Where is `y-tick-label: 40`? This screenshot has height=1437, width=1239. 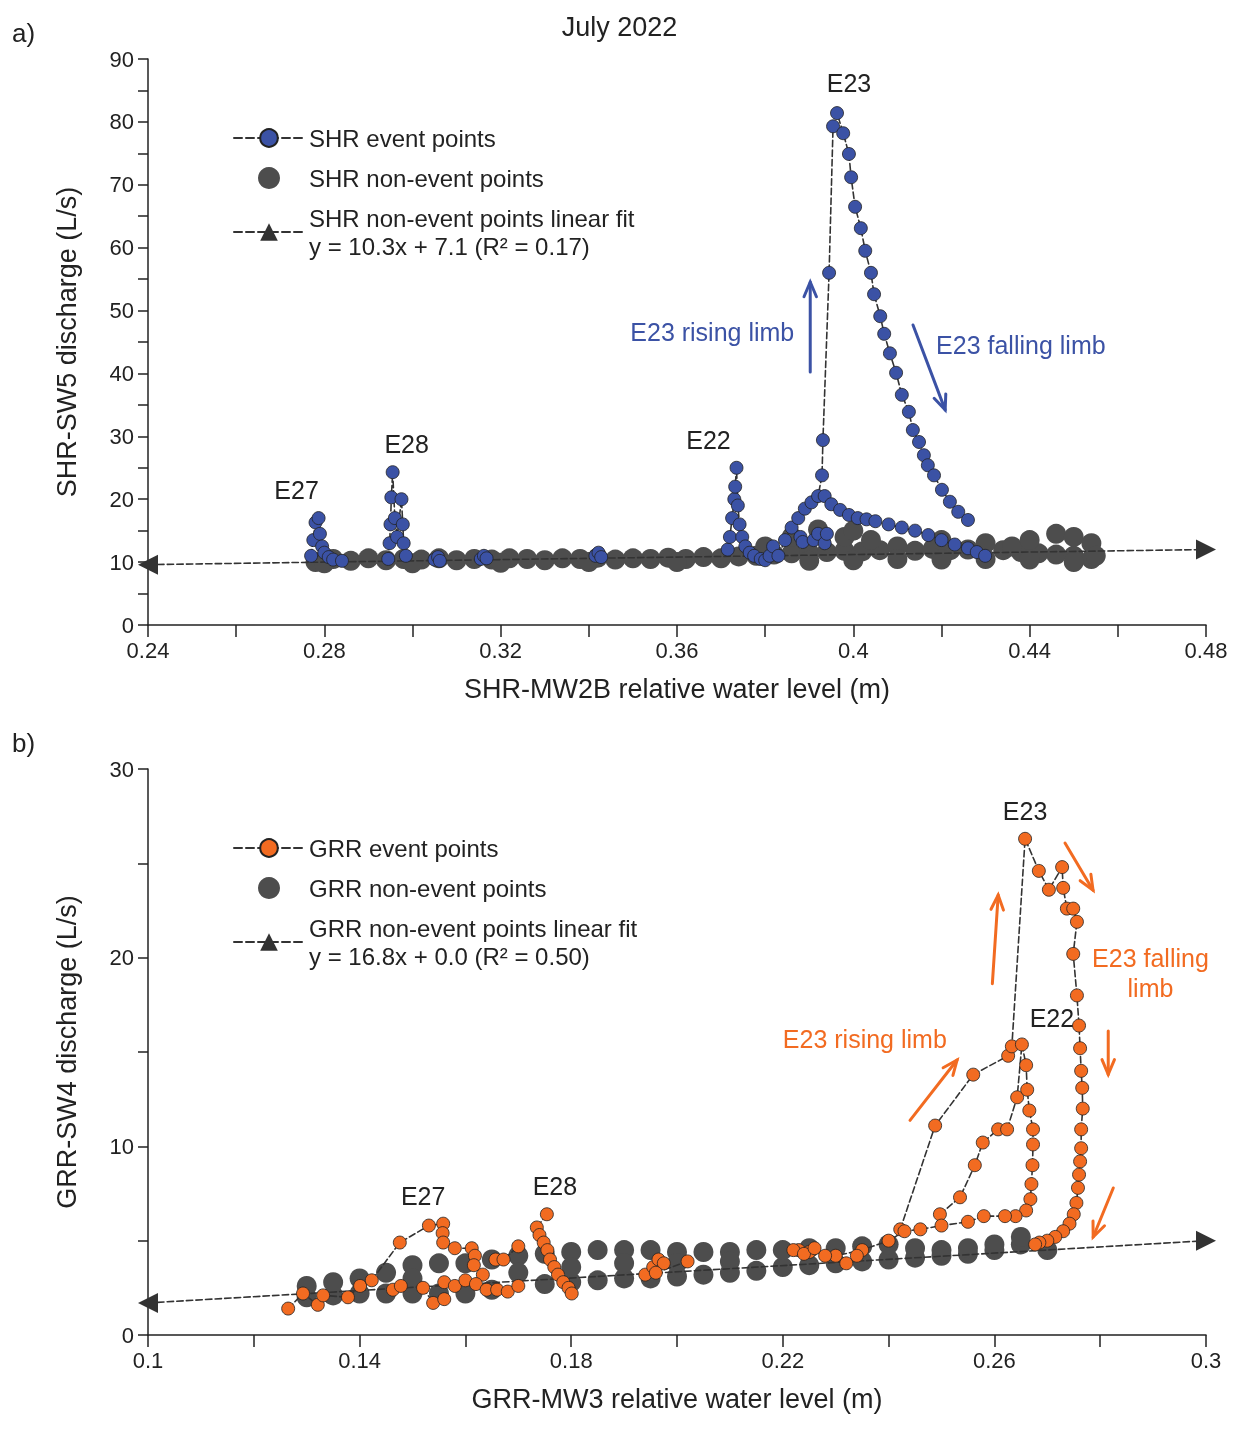 y-tick-label: 40 is located at coordinates (121, 373).